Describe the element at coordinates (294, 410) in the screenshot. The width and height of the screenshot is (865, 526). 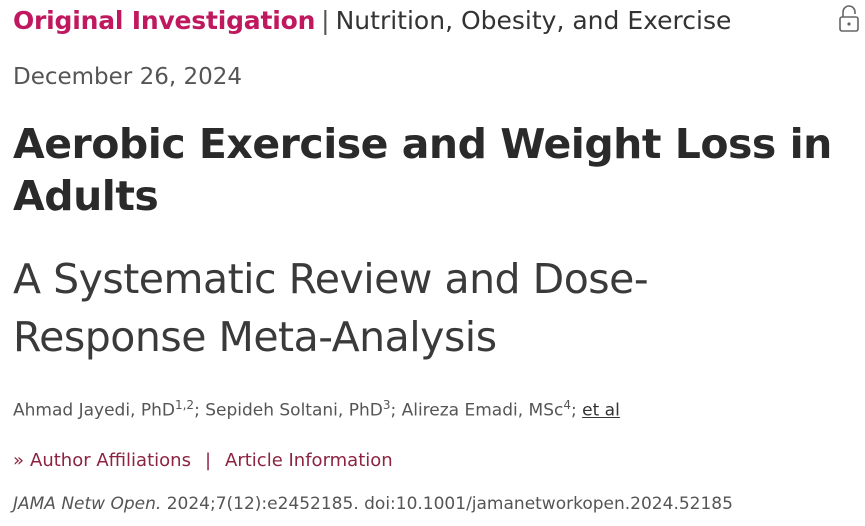
I see `author-name: Sepideh Soltani, PhD` at that location.